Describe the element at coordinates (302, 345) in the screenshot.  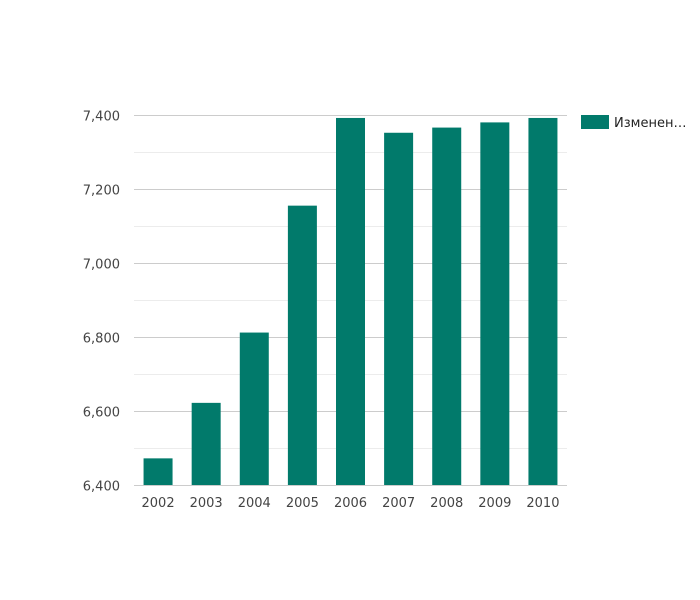
I see `bar-2005` at that location.